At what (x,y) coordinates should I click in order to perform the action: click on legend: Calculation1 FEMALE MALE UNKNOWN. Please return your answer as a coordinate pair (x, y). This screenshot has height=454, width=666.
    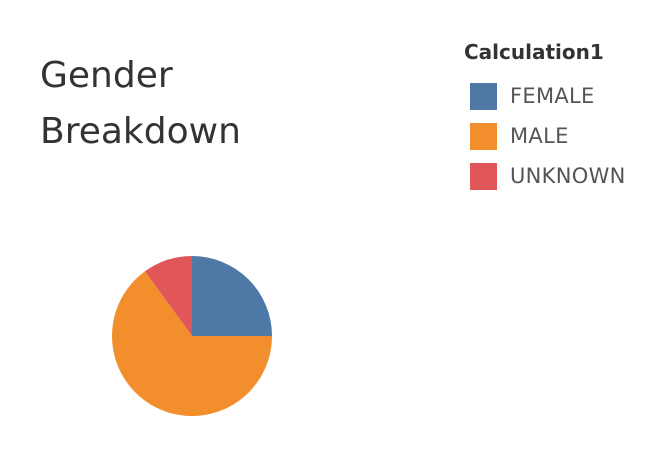
    Looking at the image, I should click on (561, 117).